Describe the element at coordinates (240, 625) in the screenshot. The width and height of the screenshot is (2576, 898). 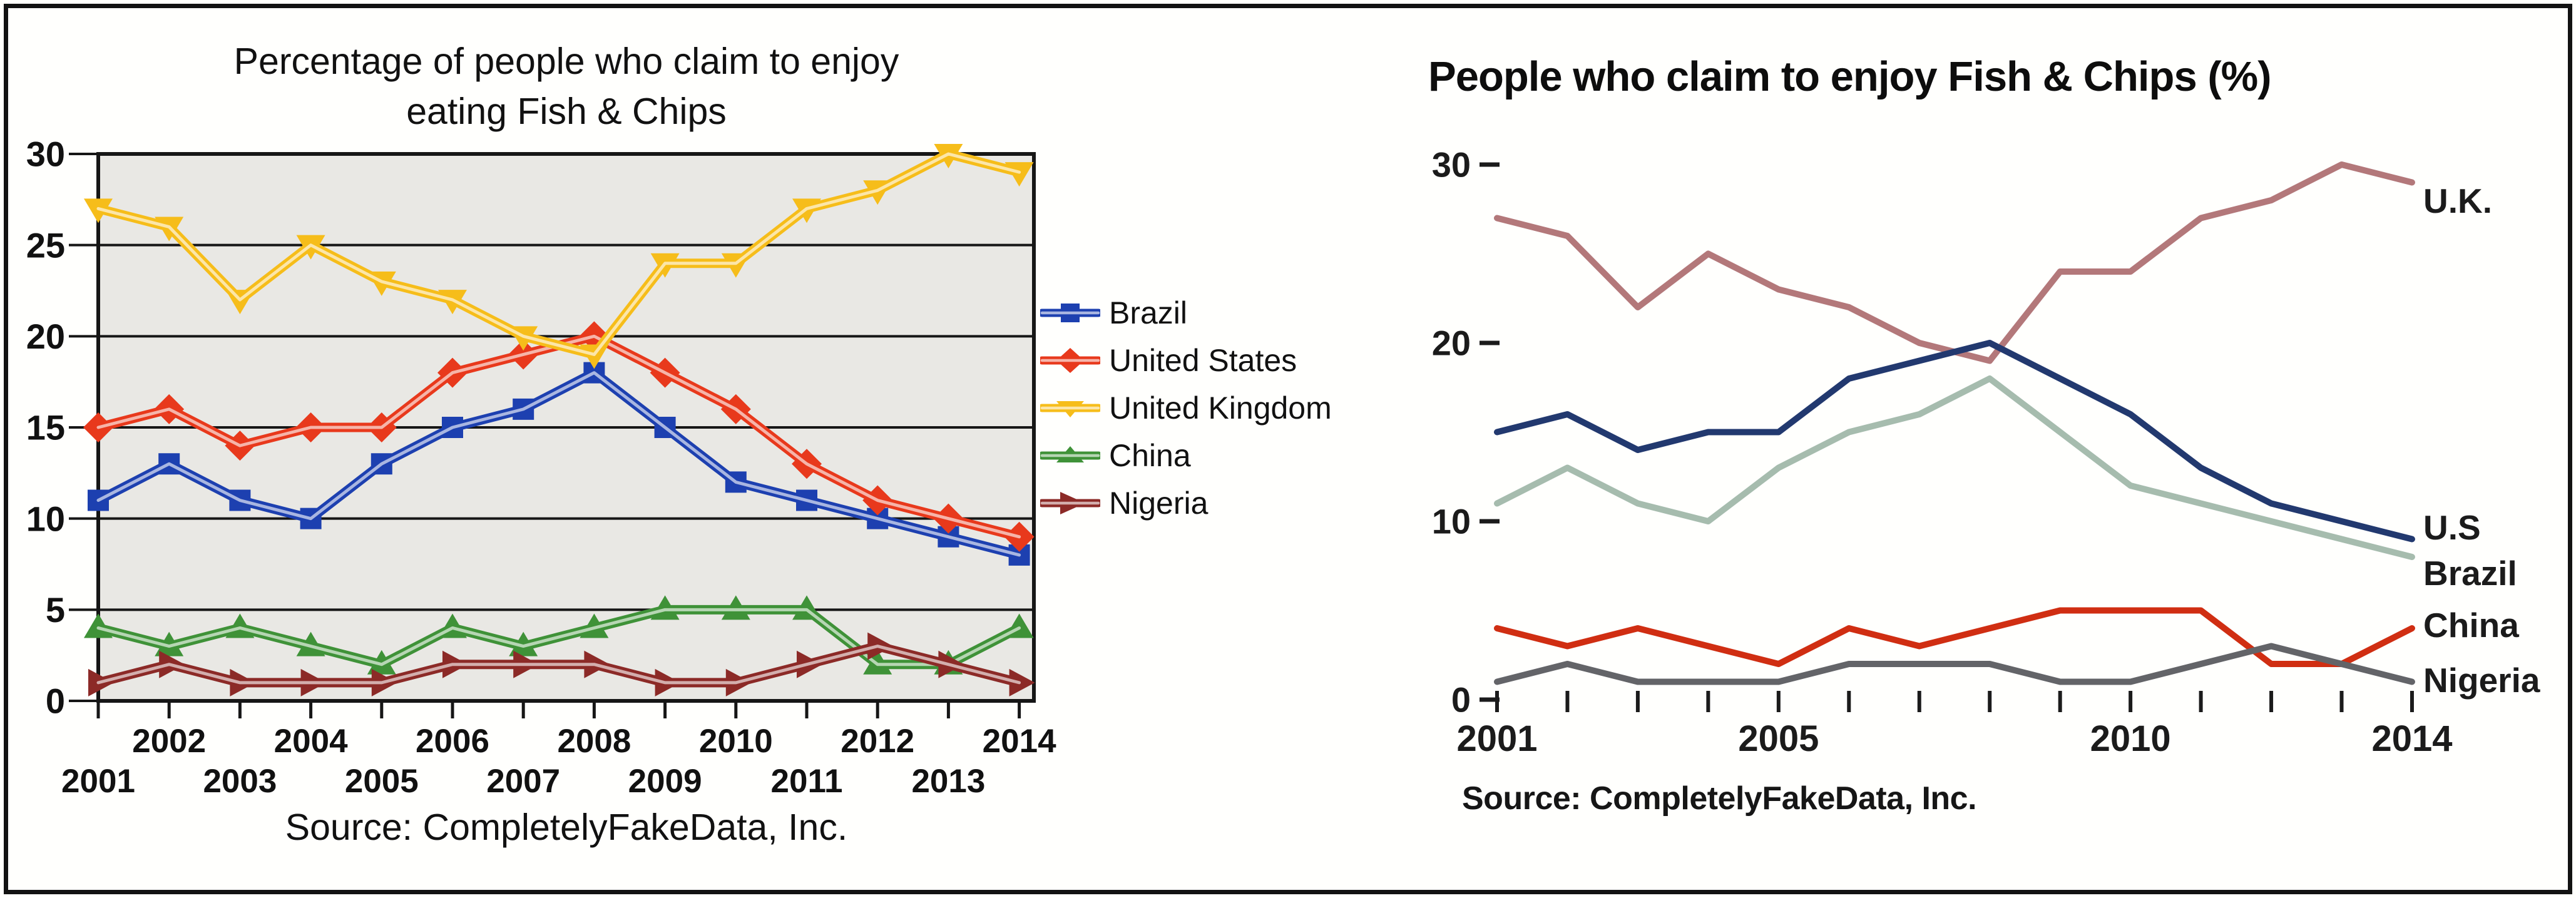
I see `china-point-2003` at that location.